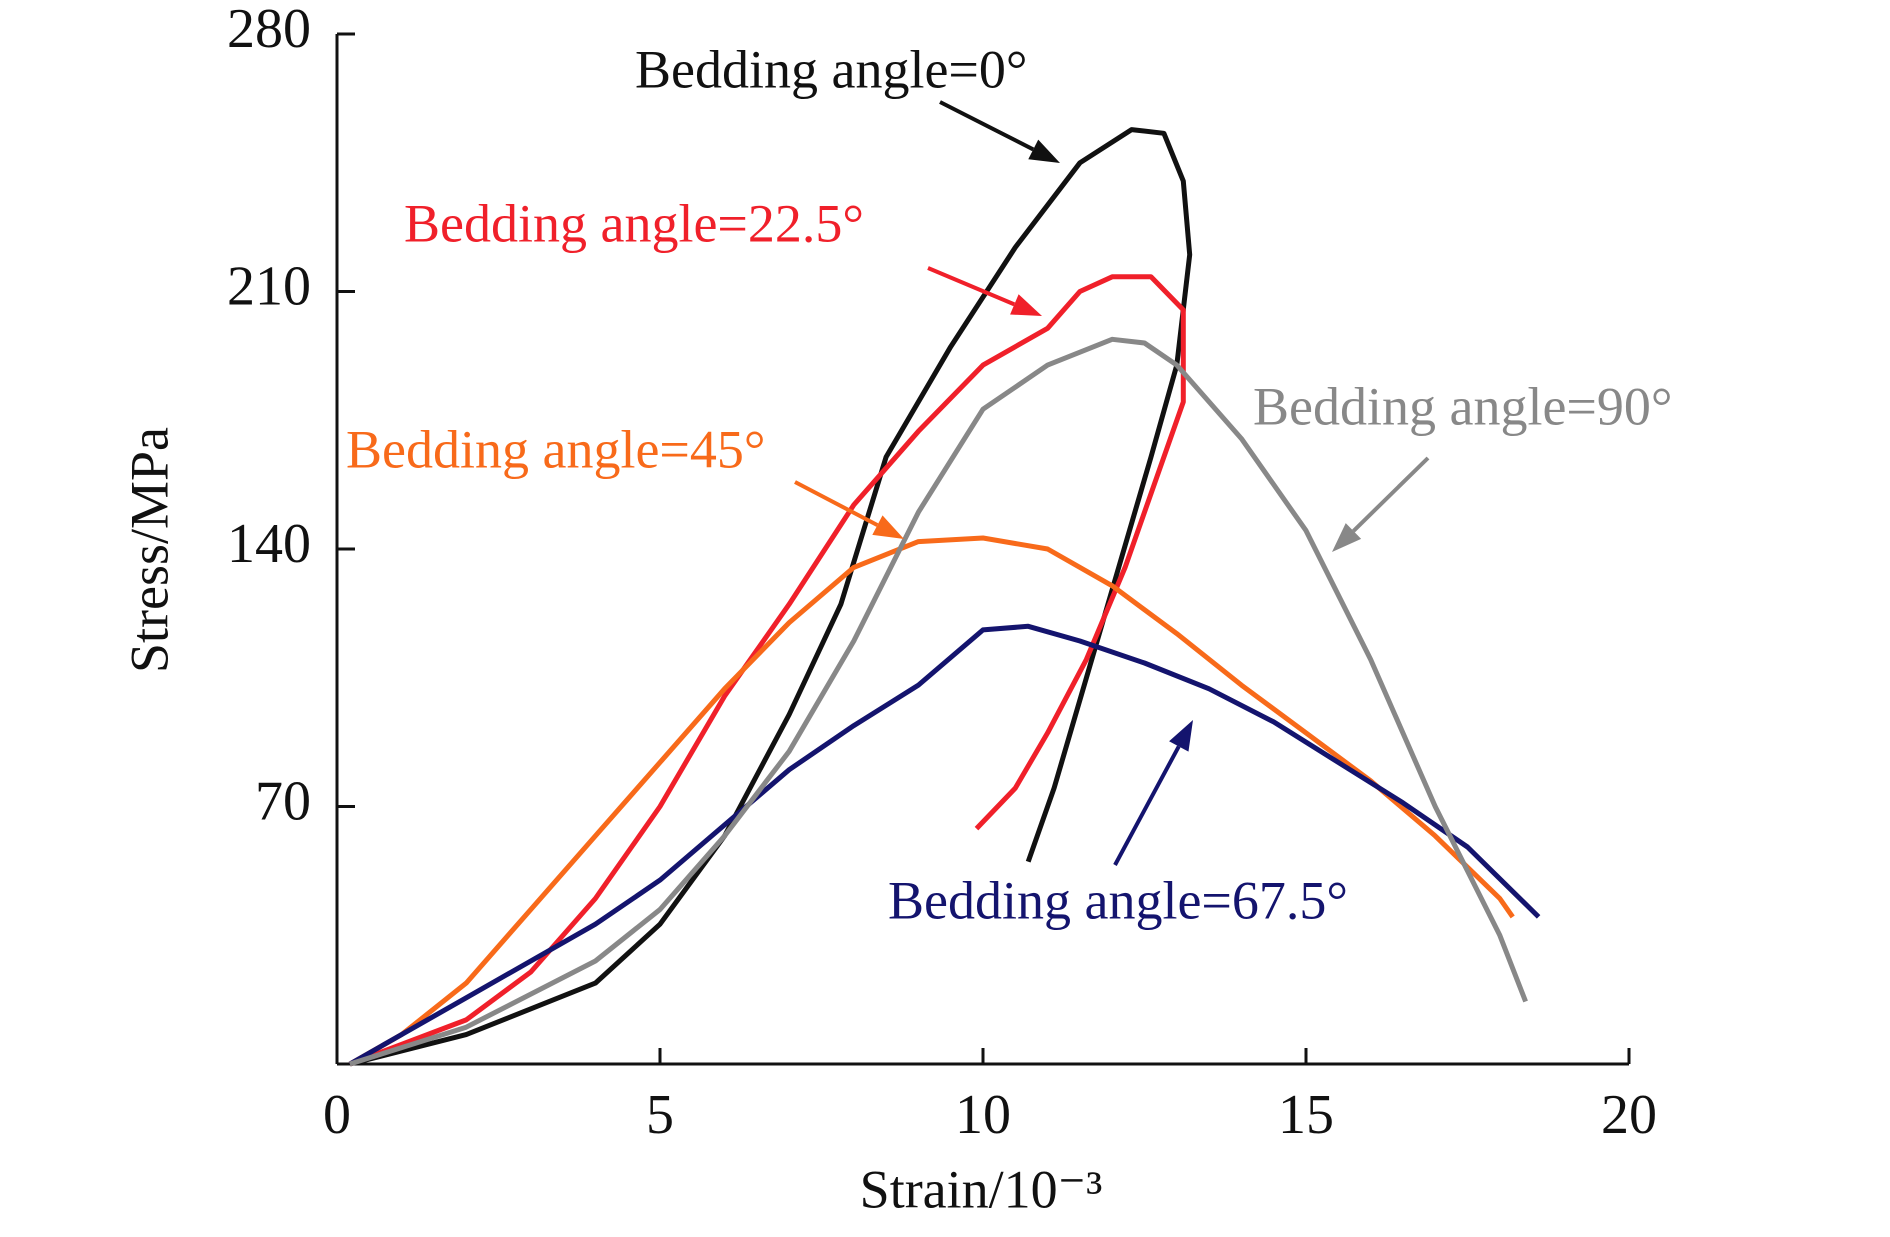 The height and width of the screenshot is (1237, 1890). What do you see at coordinates (337, 1115) in the screenshot?
I see `x-tick-label: 0` at bounding box center [337, 1115].